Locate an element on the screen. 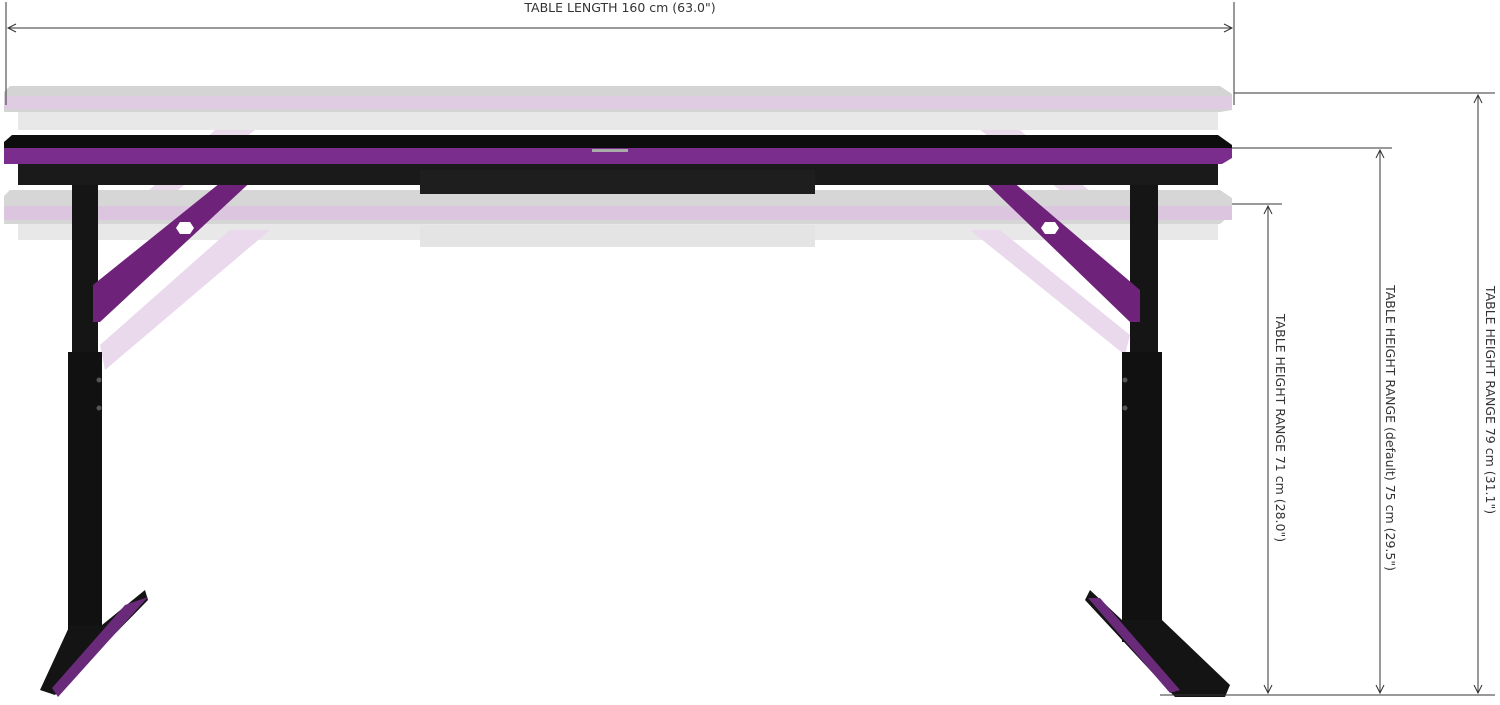  left-brace is located at coordinates (175, 248).